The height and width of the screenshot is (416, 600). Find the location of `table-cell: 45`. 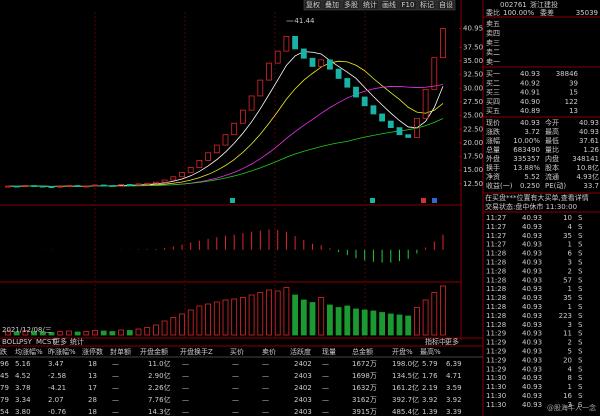

table-cell: 45 is located at coordinates (4, 376).